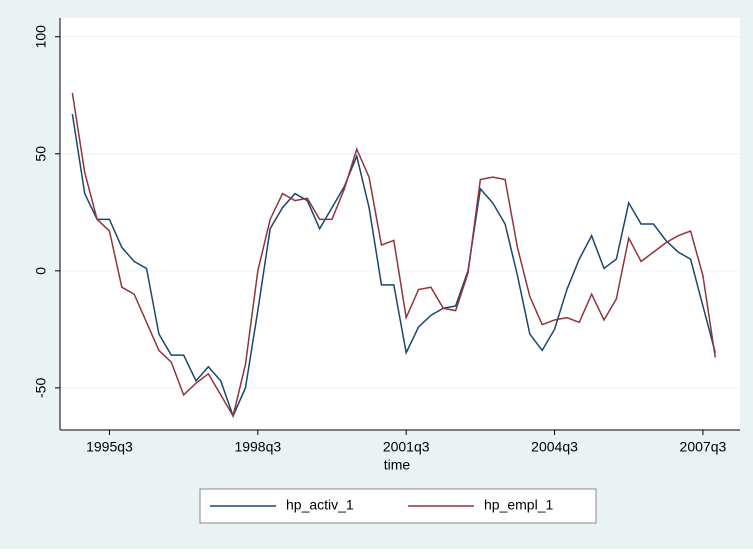 The image size is (753, 554). Describe the element at coordinates (554, 447) in the screenshot. I see `x-tick-label: 2004q3` at that location.